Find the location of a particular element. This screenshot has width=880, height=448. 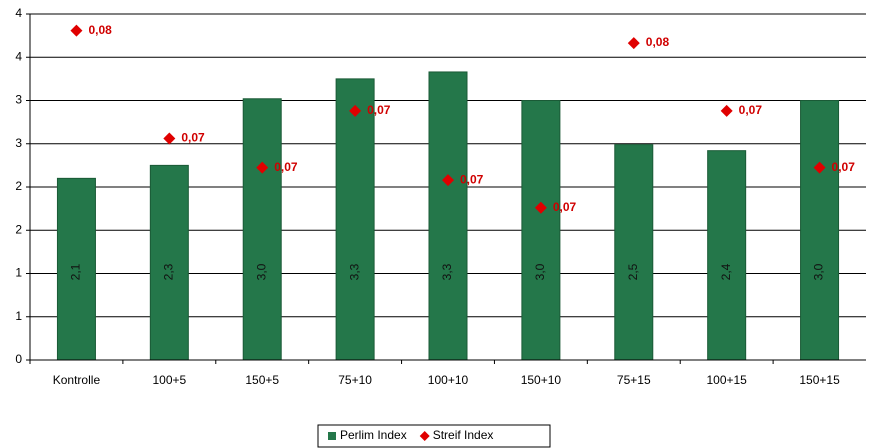

bar-value-label: 2,5 is located at coordinates (633, 271).